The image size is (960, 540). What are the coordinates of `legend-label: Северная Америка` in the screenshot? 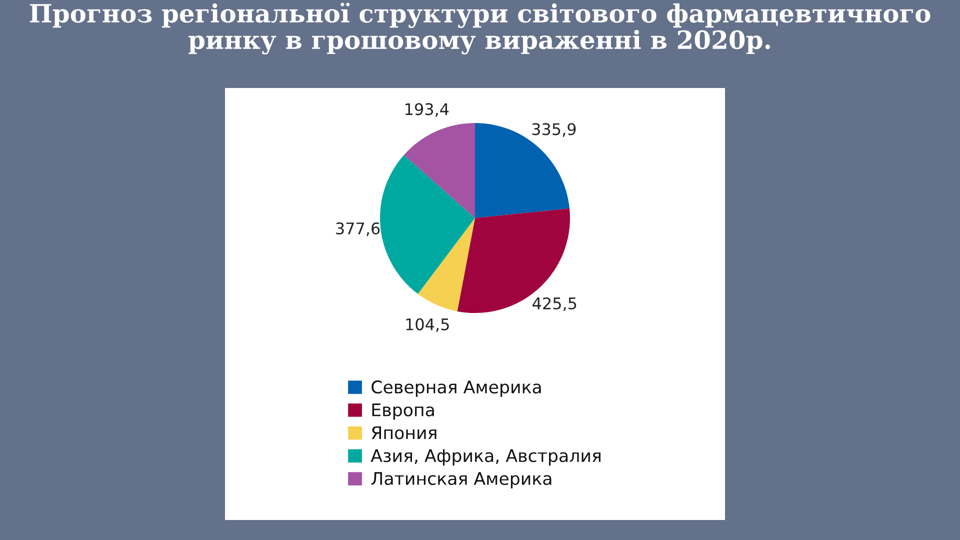 It's located at (456, 388).